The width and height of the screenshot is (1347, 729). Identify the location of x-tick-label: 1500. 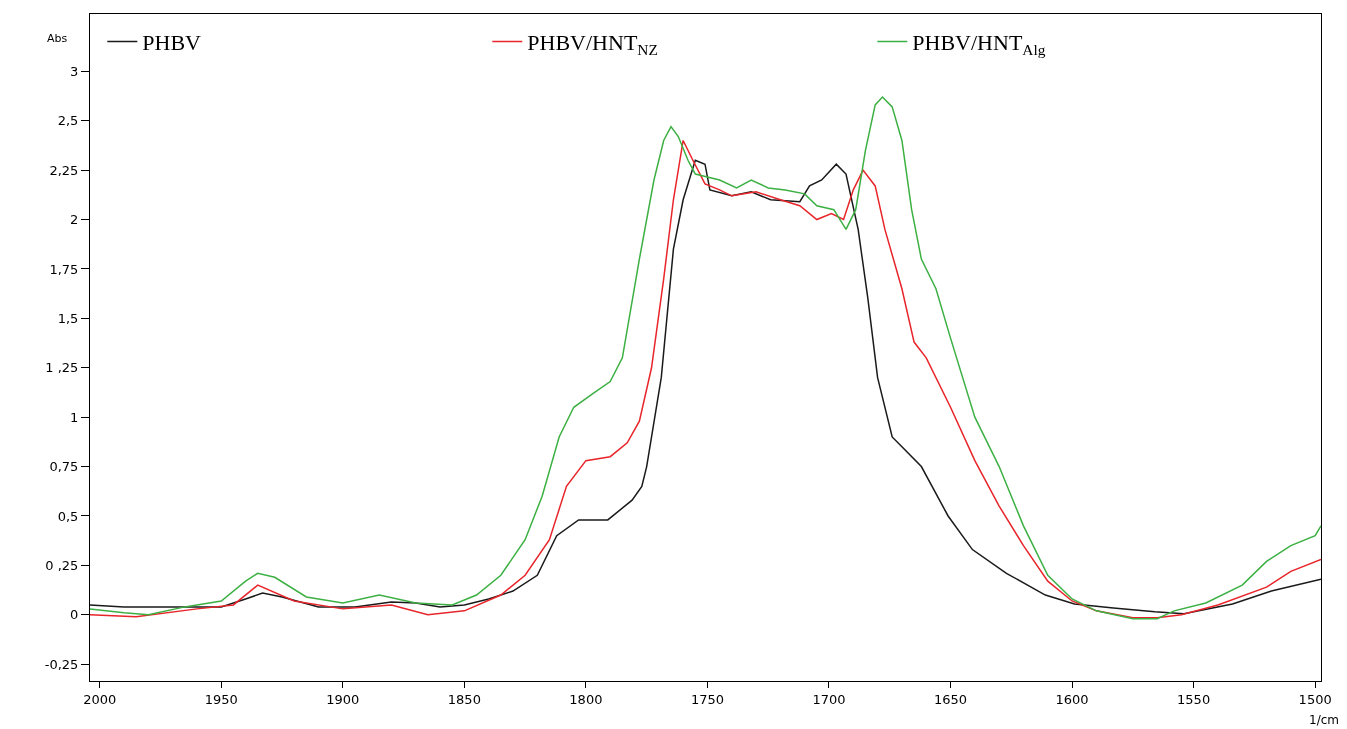
(1315, 699).